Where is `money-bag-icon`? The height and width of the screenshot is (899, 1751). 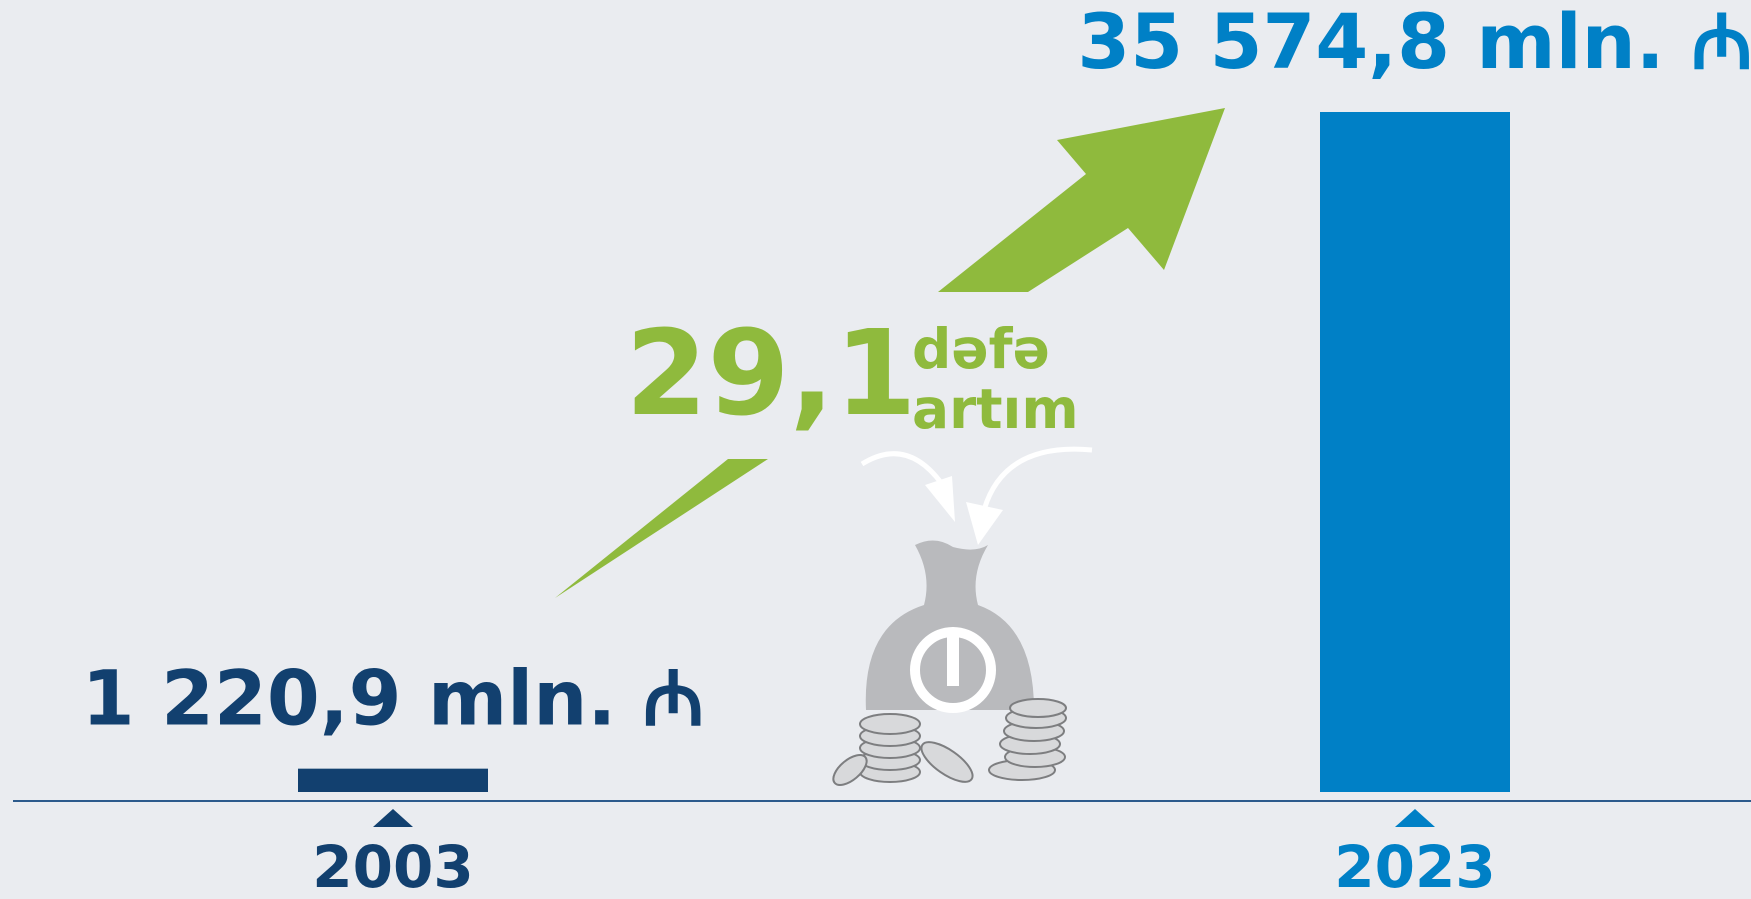 money-bag-icon is located at coordinates (962, 616).